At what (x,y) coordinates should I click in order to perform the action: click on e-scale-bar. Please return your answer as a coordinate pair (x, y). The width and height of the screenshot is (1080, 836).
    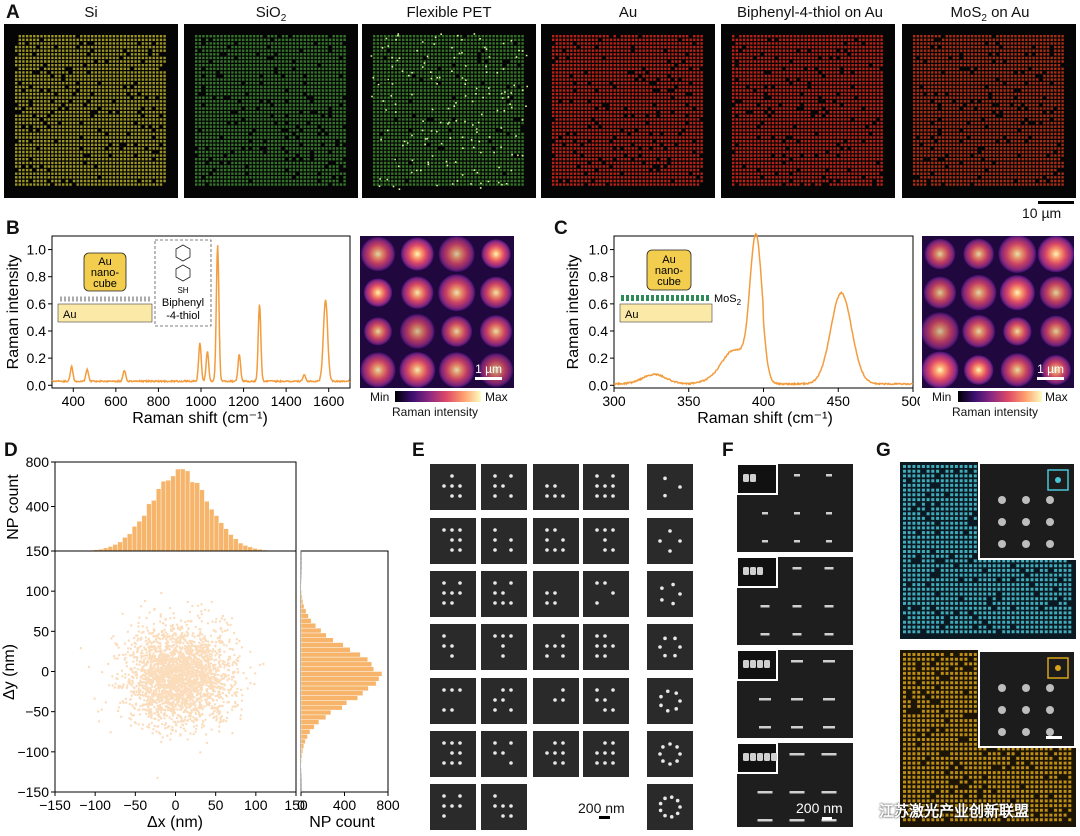
    Looking at the image, I should click on (604, 817).